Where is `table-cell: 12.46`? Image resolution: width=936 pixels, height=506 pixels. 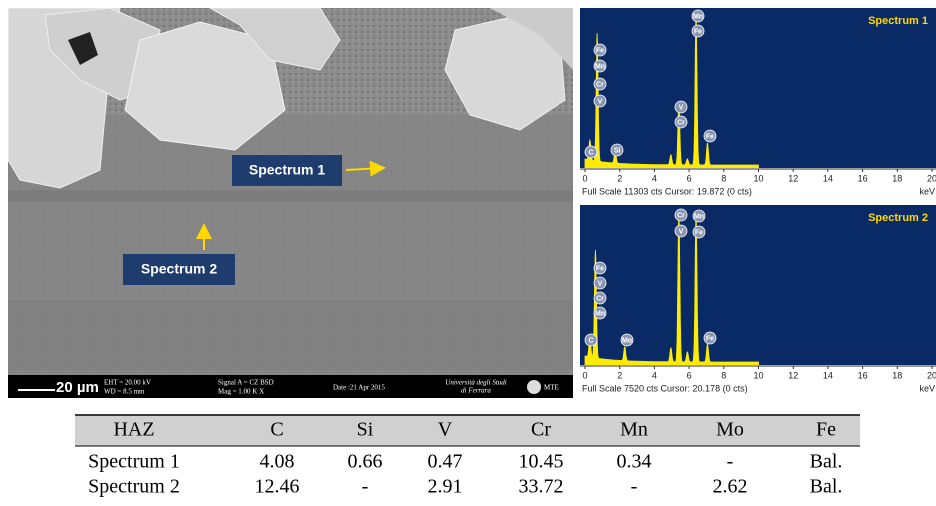 table-cell: 12.46 is located at coordinates (277, 487).